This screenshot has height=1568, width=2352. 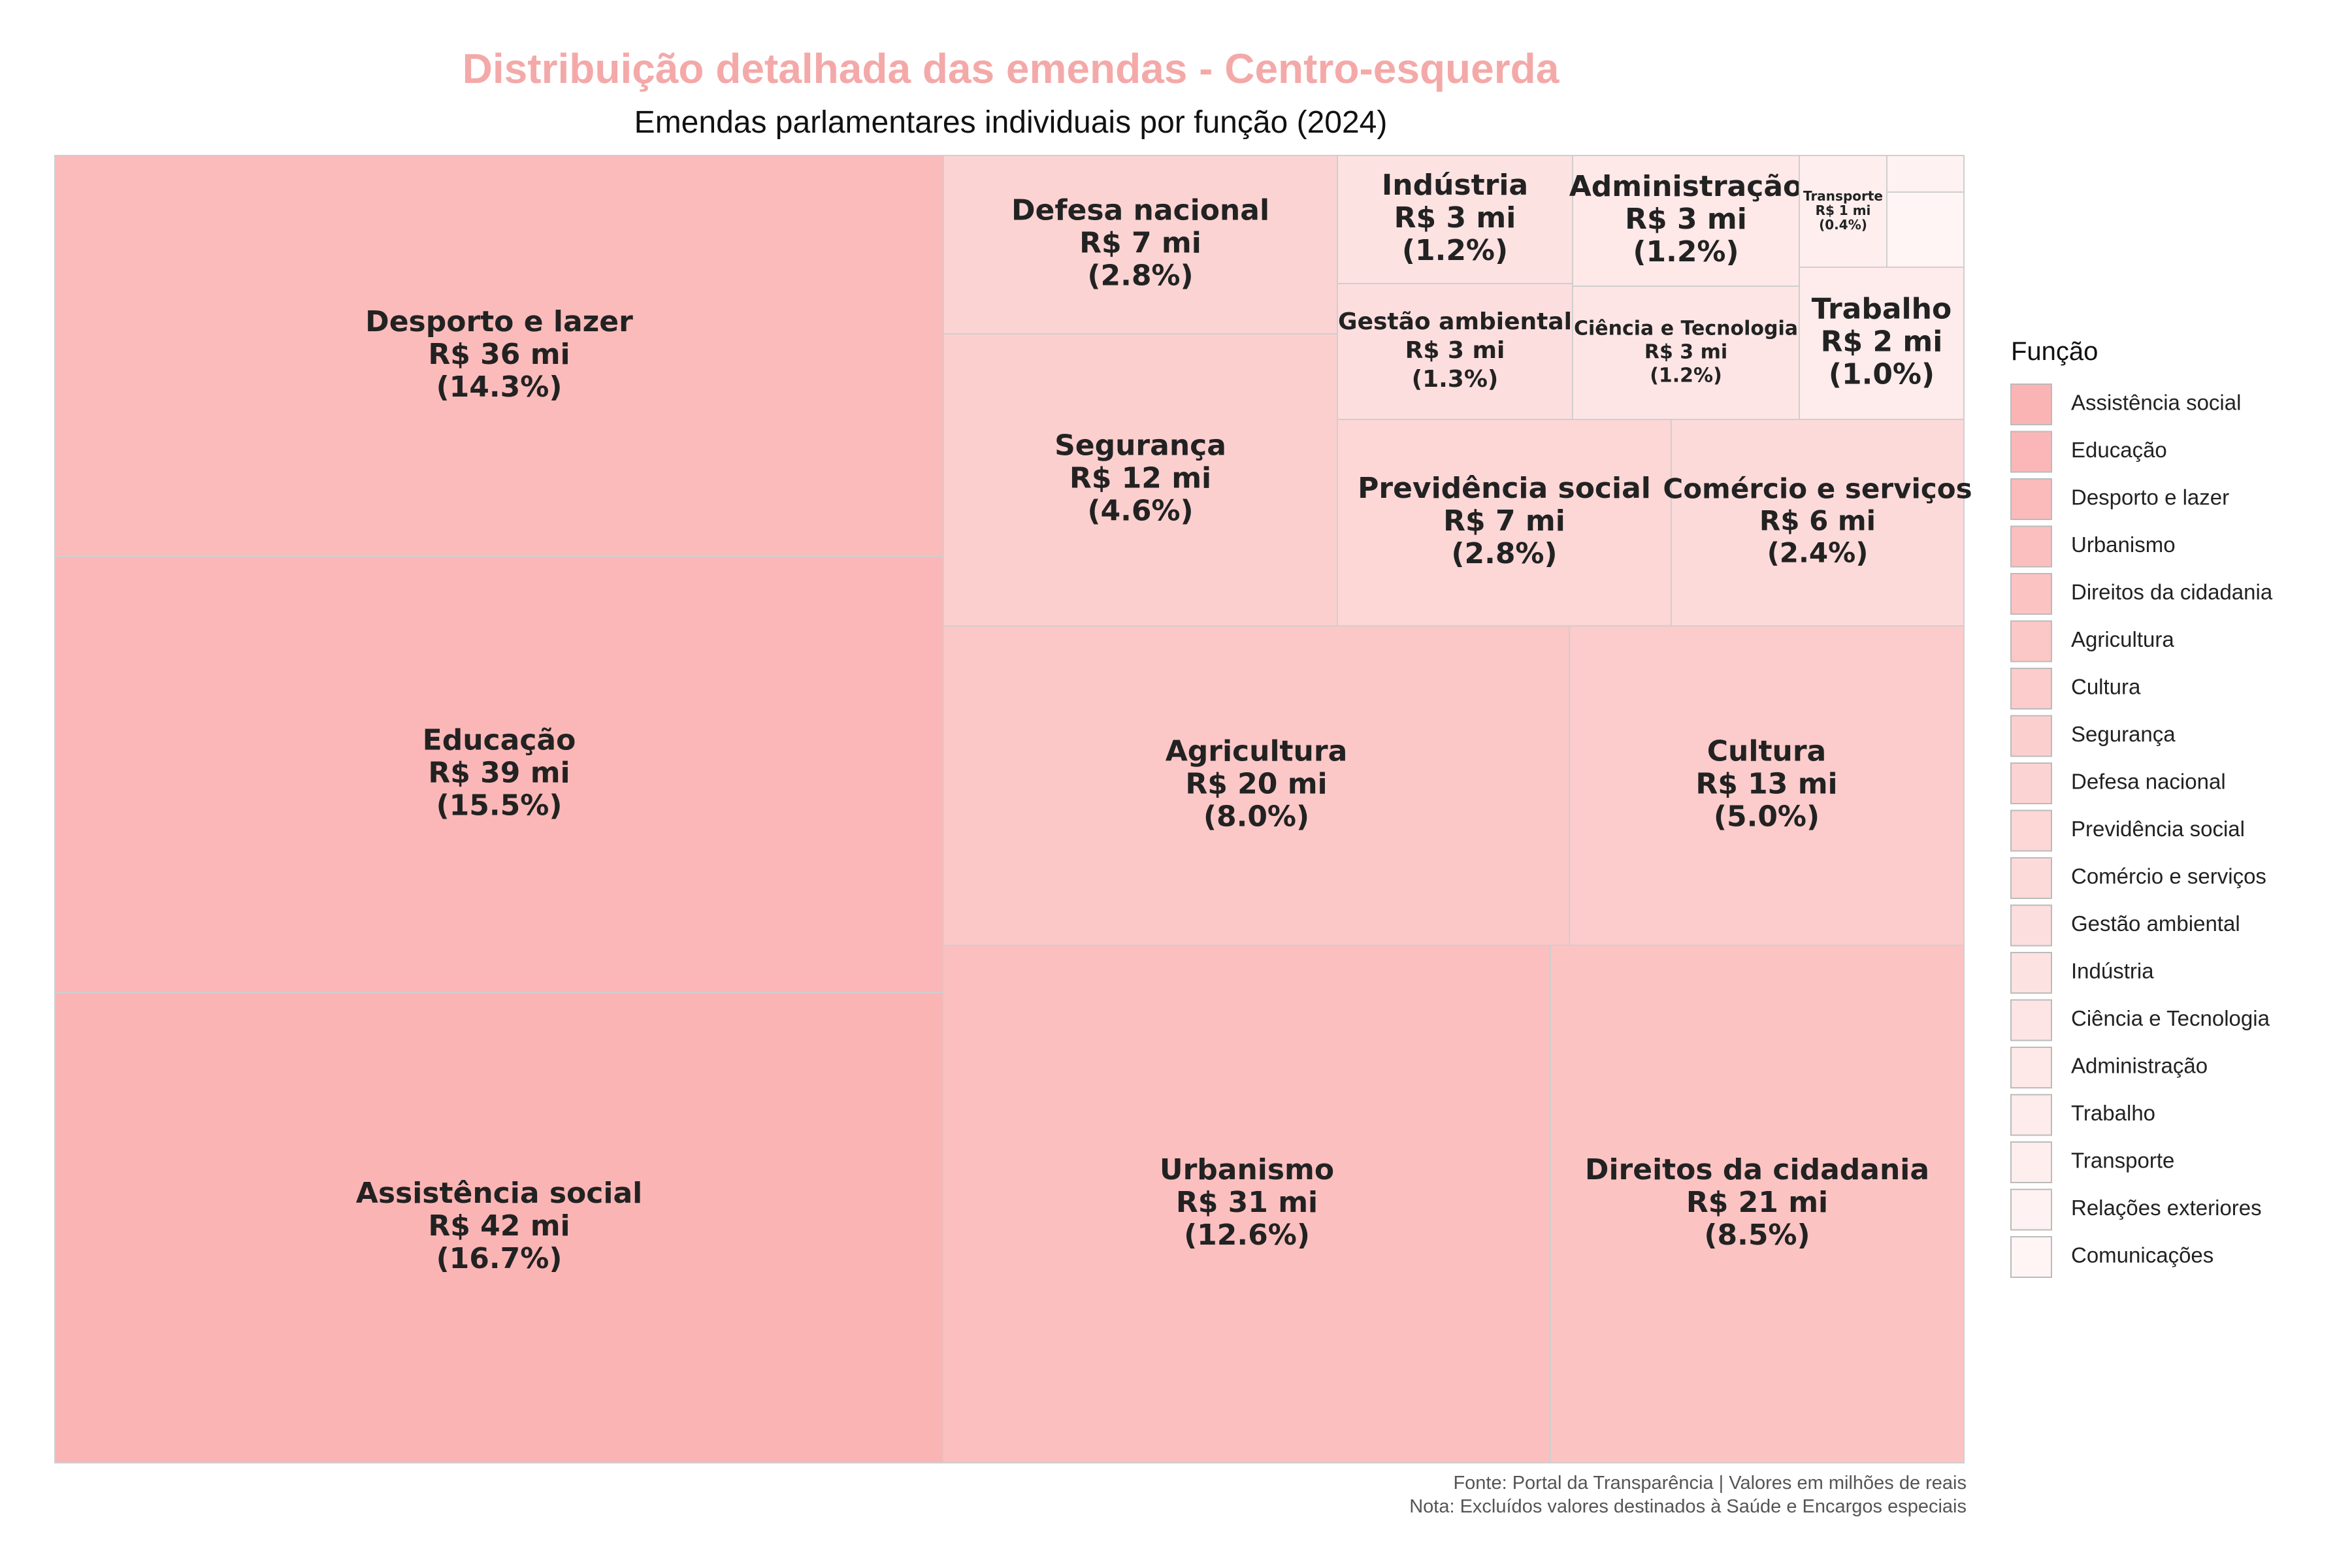 I want to click on treemap-tile-agricultura, so click(x=1256, y=785).